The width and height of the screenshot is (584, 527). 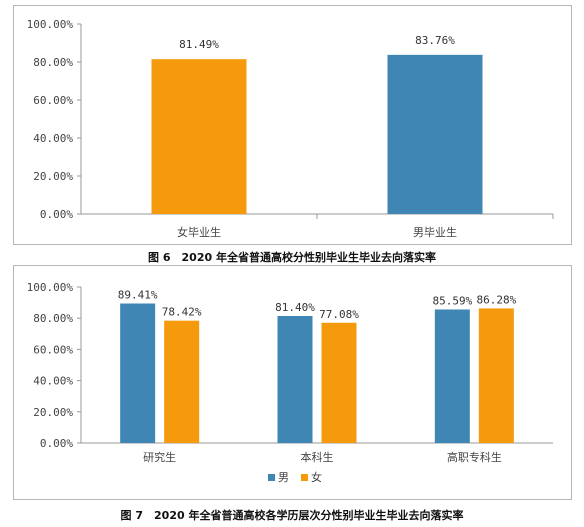 What do you see at coordinates (271, 477) in the screenshot?
I see `legend-swatch-male` at bounding box center [271, 477].